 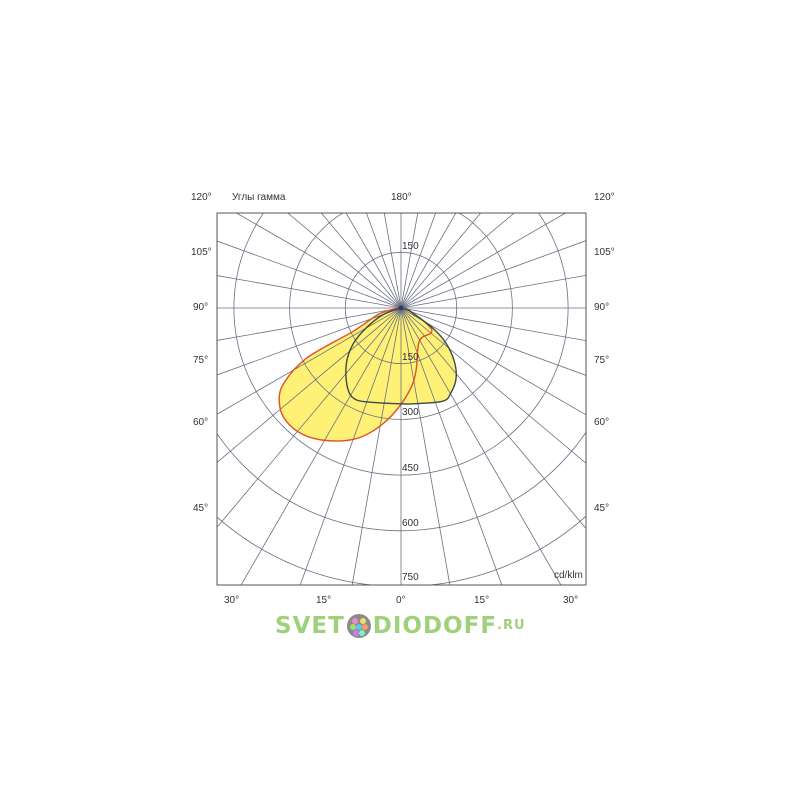 I want to click on center-point, so click(x=401, y=308).